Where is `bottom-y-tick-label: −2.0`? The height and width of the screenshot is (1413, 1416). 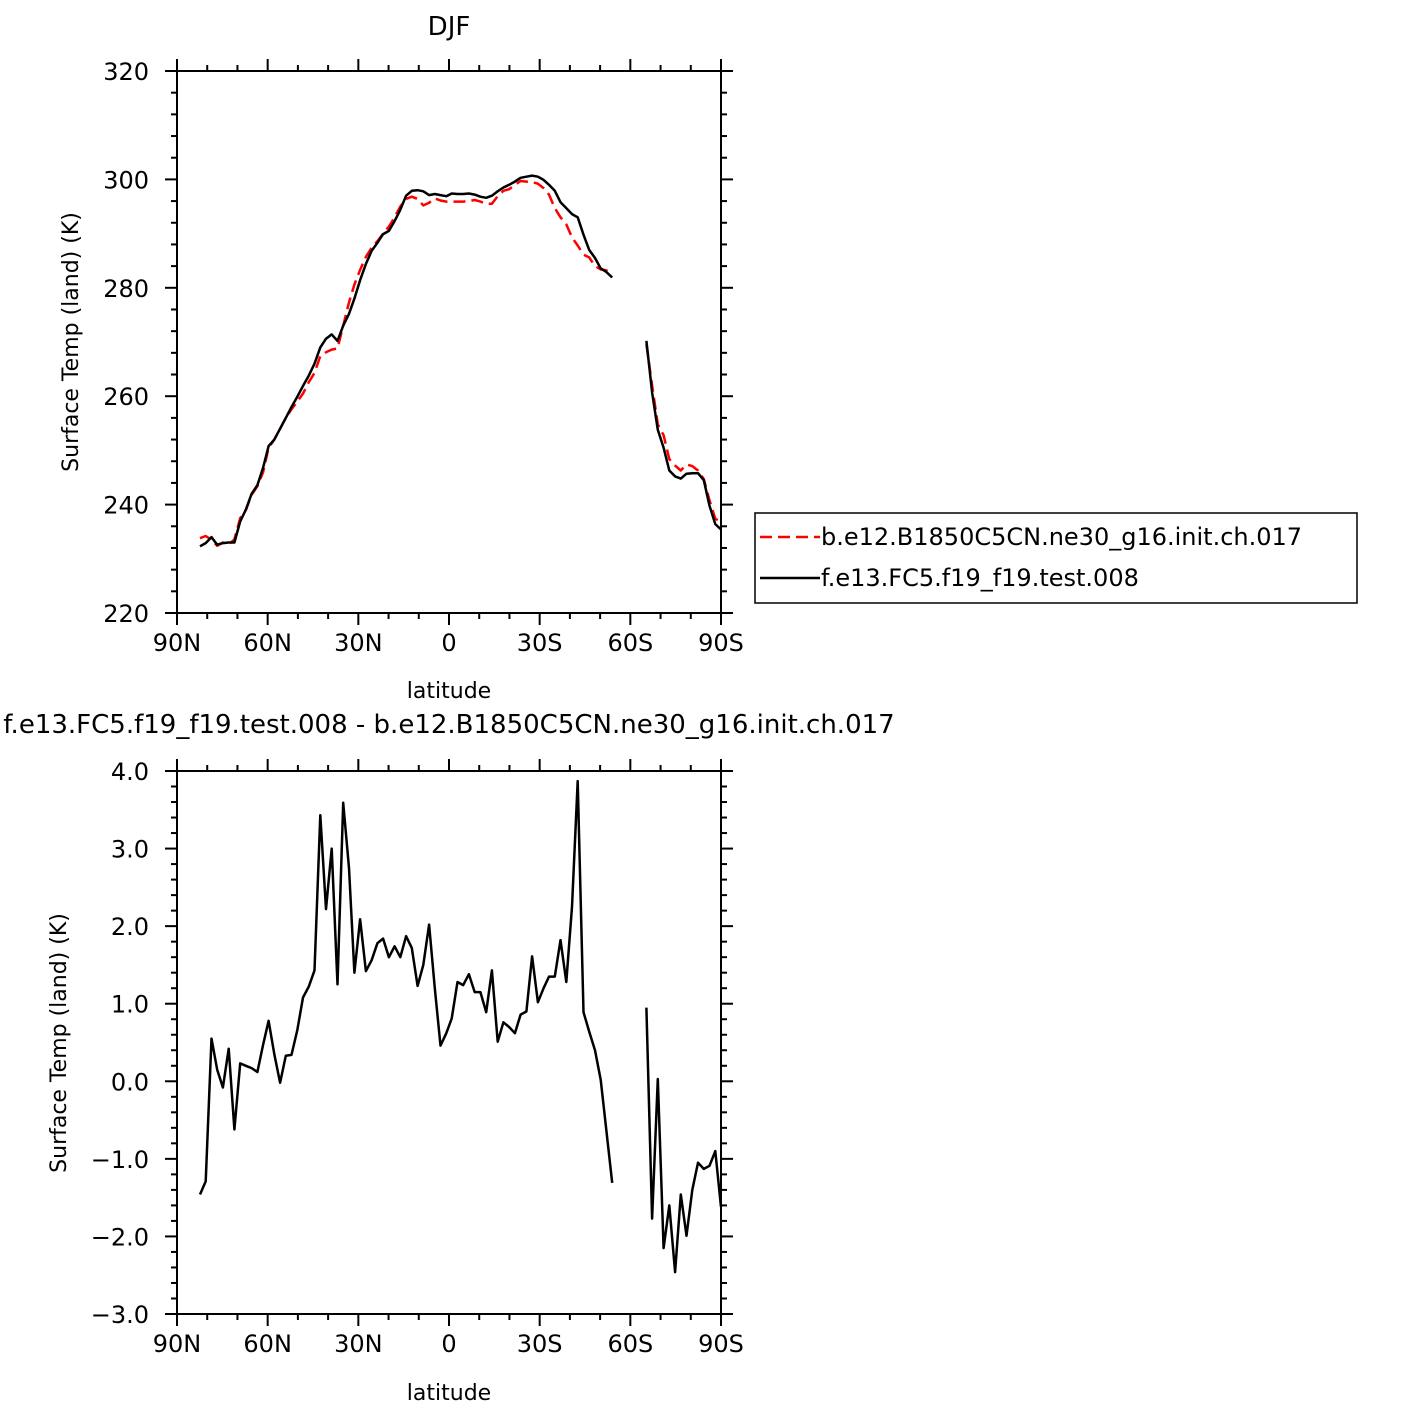 bottom-y-tick-label: −2.0 is located at coordinates (120, 1237).